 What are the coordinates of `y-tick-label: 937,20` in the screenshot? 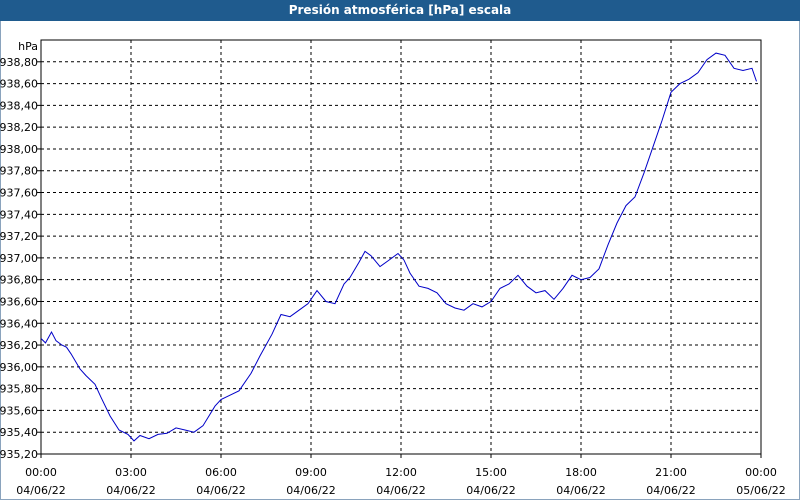 It's located at (19, 236).